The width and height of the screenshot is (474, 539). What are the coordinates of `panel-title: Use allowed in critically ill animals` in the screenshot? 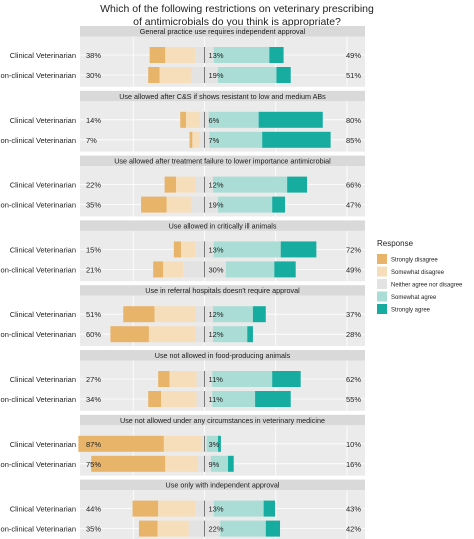 It's located at (223, 225).